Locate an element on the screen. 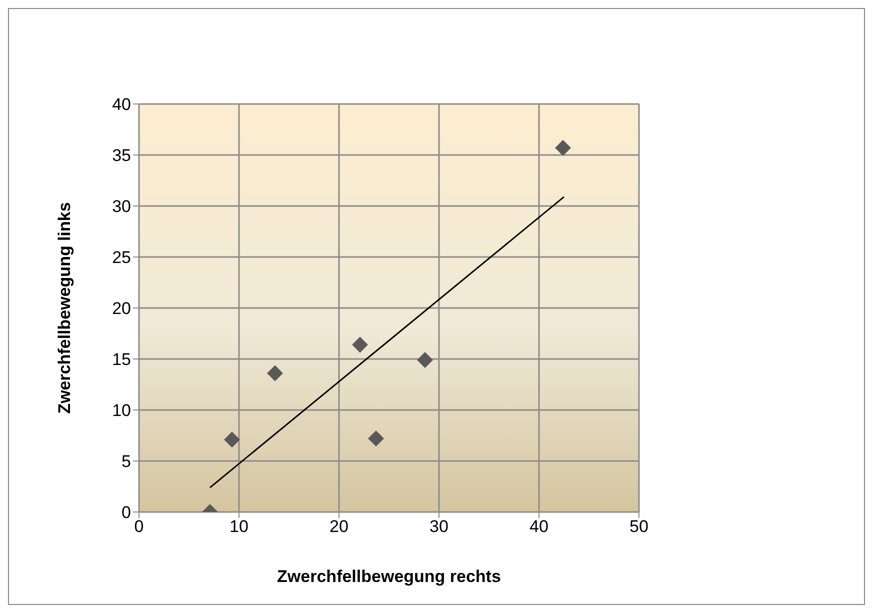 The width and height of the screenshot is (875, 615). y-tick-label: 20 is located at coordinates (121, 308).